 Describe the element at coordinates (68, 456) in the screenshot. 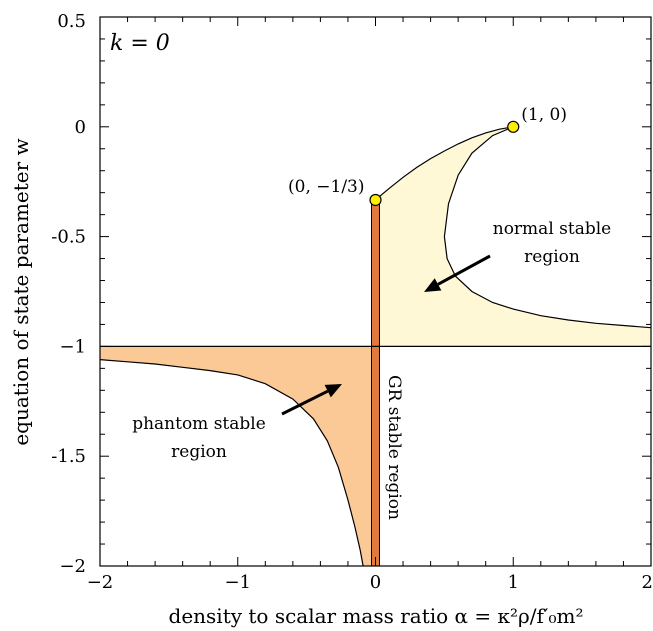

I see `y-tick-label: -1.5` at that location.